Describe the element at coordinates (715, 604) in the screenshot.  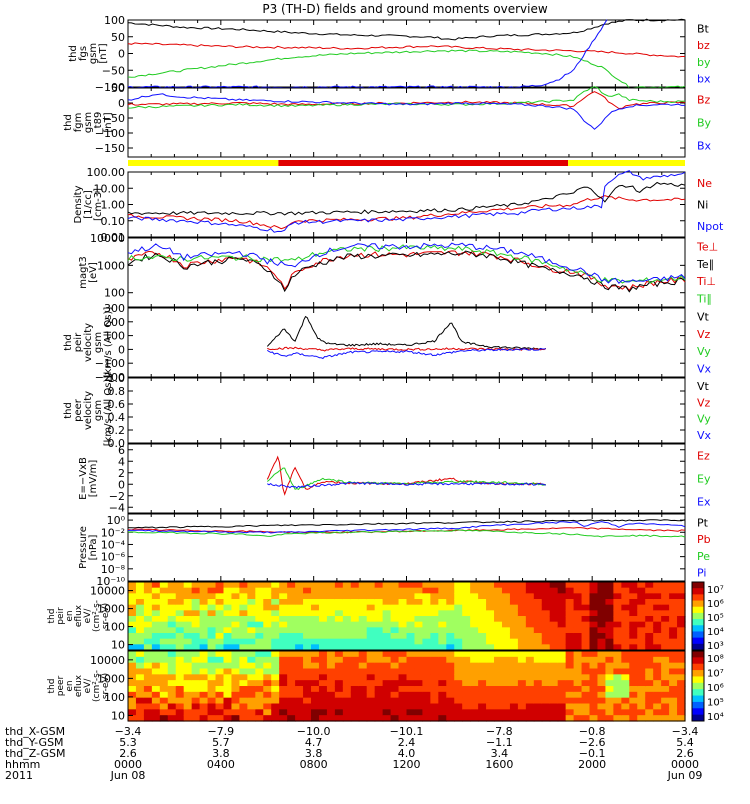
I see `colorbar-label: 10⁶` at that location.